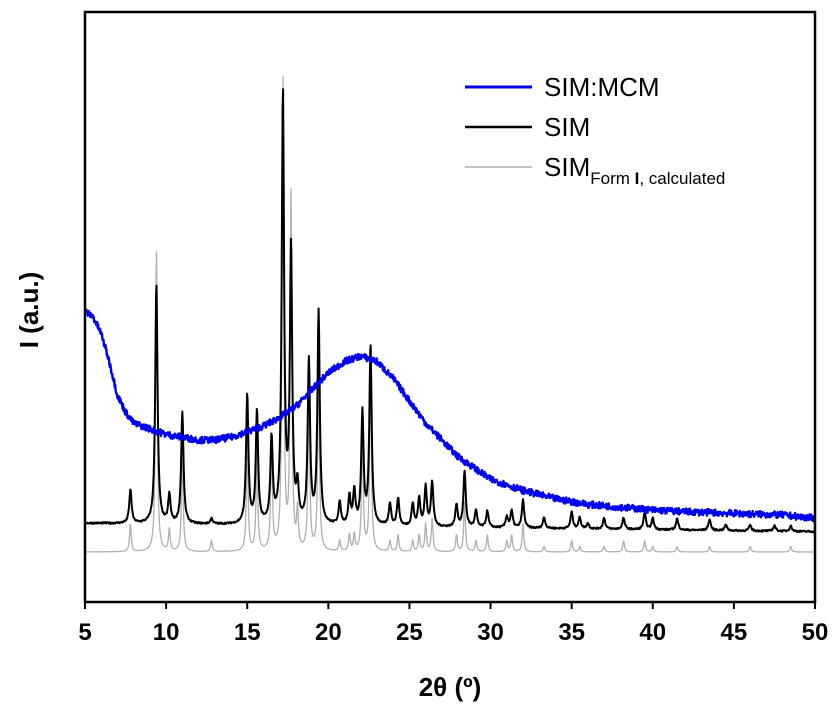  Describe the element at coordinates (595, 130) in the screenshot. I see `legend: SIM:MCM SIM SIMForm I, calculated` at that location.